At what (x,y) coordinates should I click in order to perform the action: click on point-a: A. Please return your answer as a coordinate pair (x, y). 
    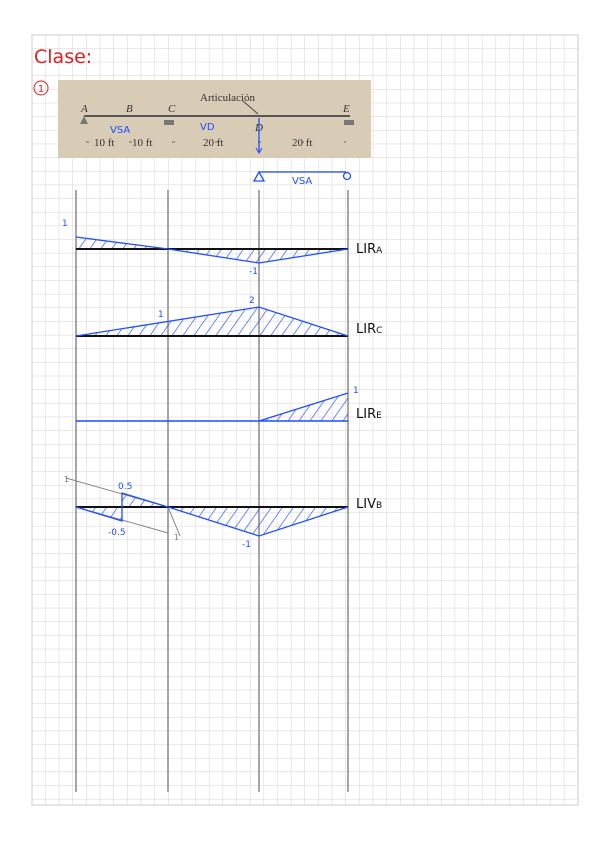
    Looking at the image, I should click on (84, 109).